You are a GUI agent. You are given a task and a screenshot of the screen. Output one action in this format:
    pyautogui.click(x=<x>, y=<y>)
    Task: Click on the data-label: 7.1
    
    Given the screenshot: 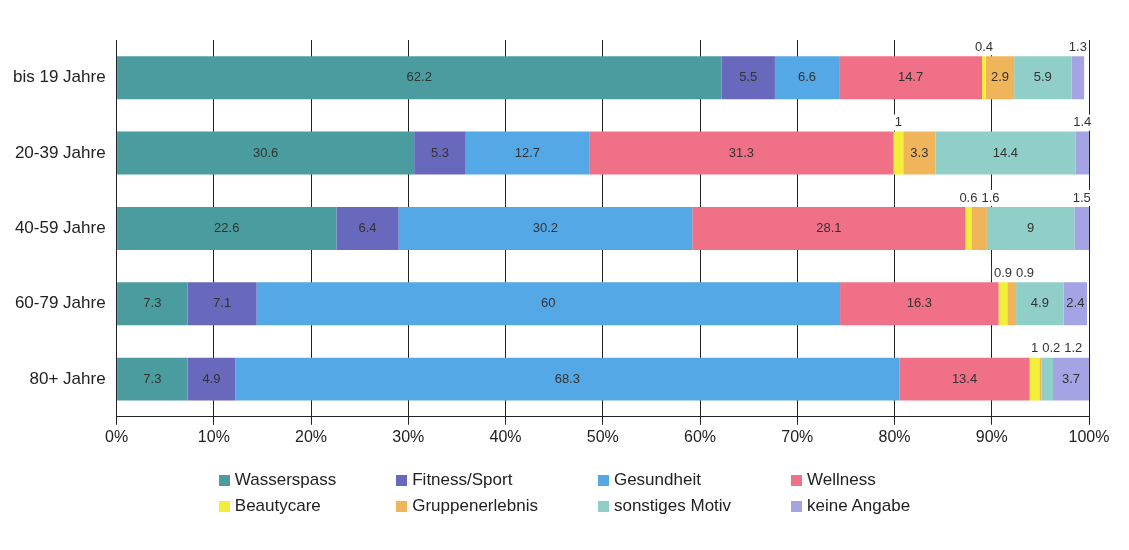 What is the action you would take?
    pyautogui.click(x=222, y=303)
    